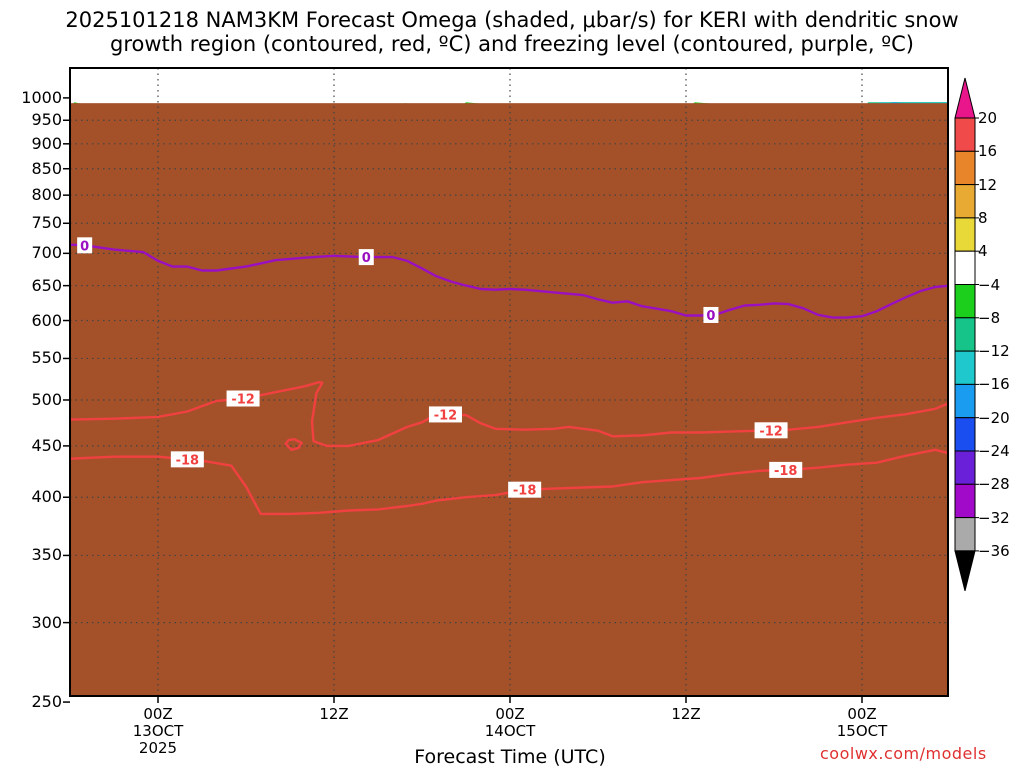  I want to click on credit-link: coolwx.com/models, so click(903, 753).